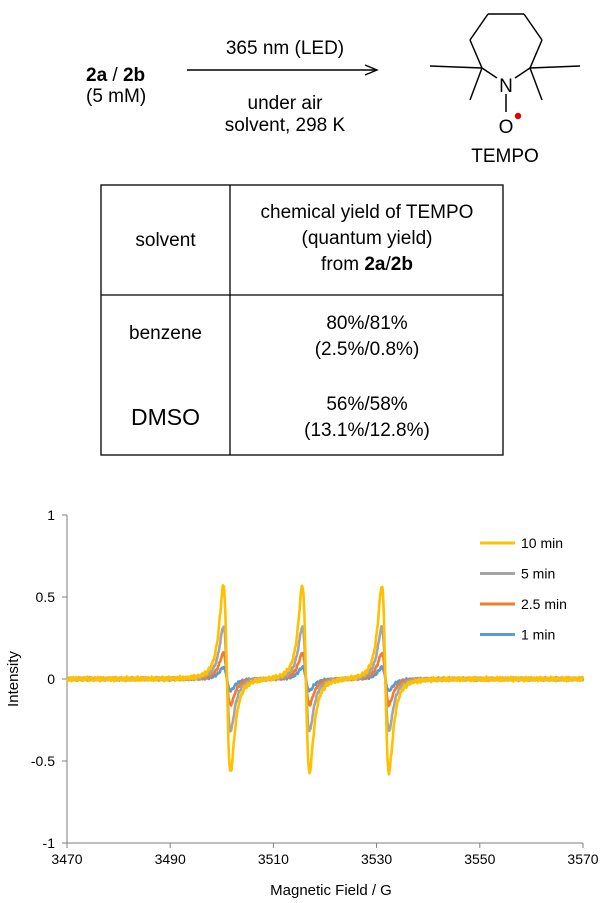 The height and width of the screenshot is (903, 603). What do you see at coordinates (331, 890) in the screenshot?
I see `x-axis-label: Magnetic Field / G` at bounding box center [331, 890].